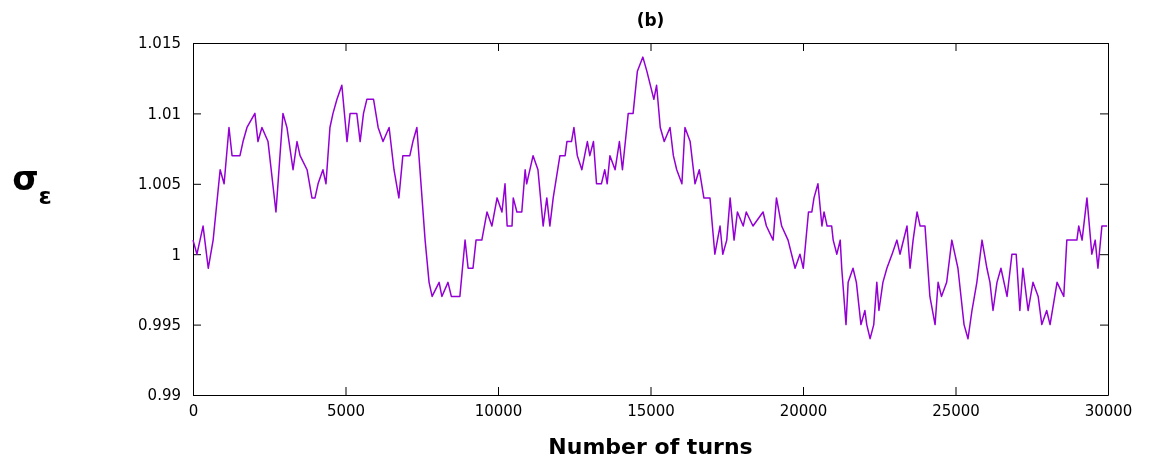 This screenshot has height=460, width=1150. Describe the element at coordinates (159, 43) in the screenshot. I see `y-tick-label: 1.015` at that location.